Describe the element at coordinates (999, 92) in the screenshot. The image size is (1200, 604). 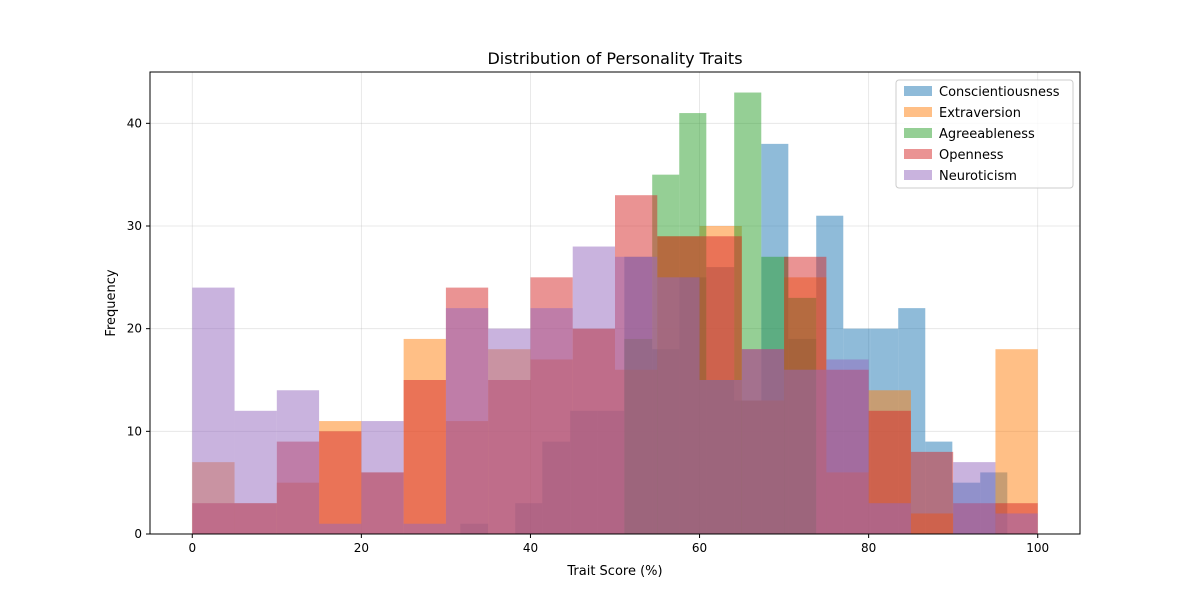
I see `legend-label-conscientiousness: Conscientiousness` at that location.